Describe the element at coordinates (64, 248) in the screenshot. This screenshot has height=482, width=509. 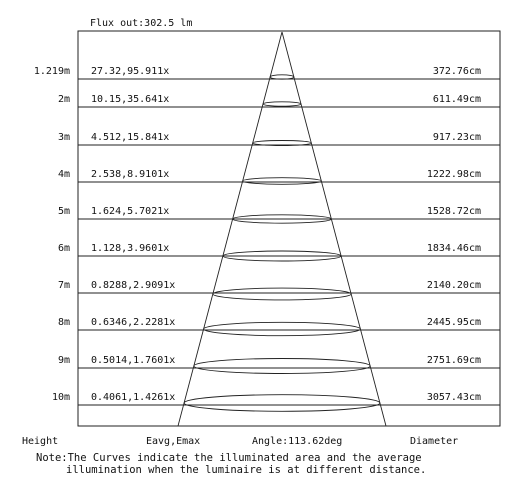
I see `row-height-label: 6m` at that location.